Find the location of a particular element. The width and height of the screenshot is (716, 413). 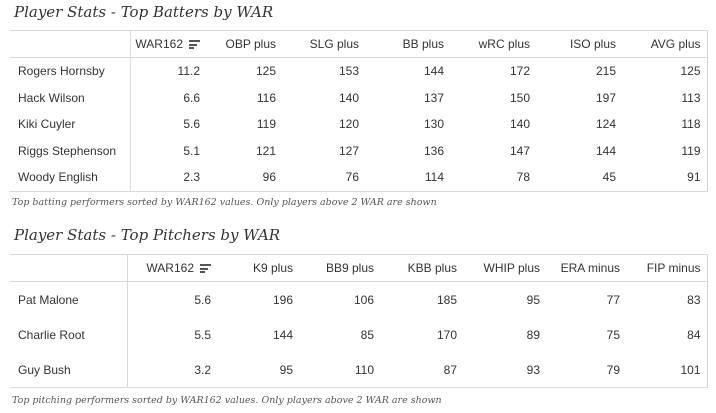

table-row: Pat Malone 5.6 196 106 185 95 77 83 is located at coordinates (358, 299).